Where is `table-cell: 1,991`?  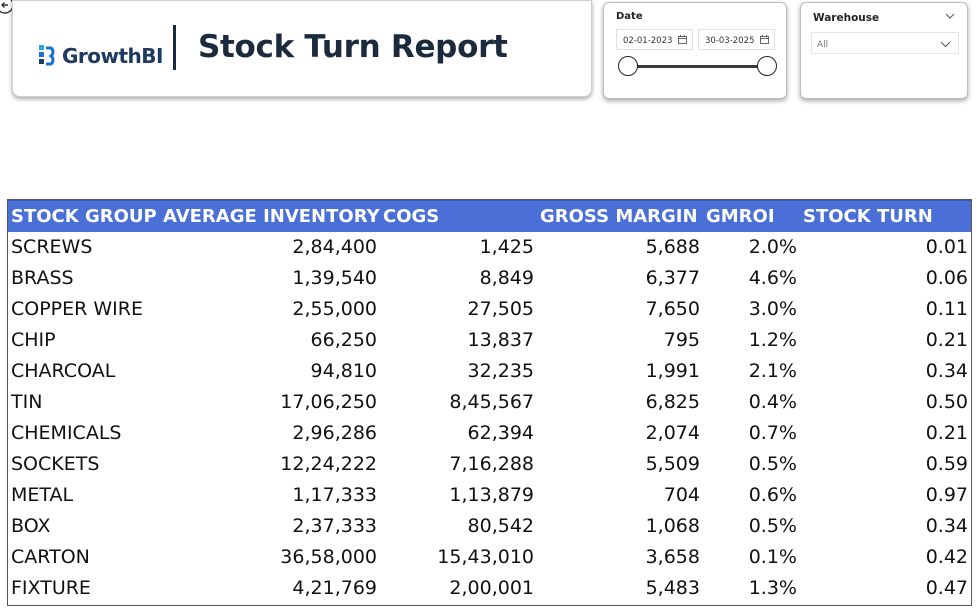
table-cell: 1,991 is located at coordinates (672, 371).